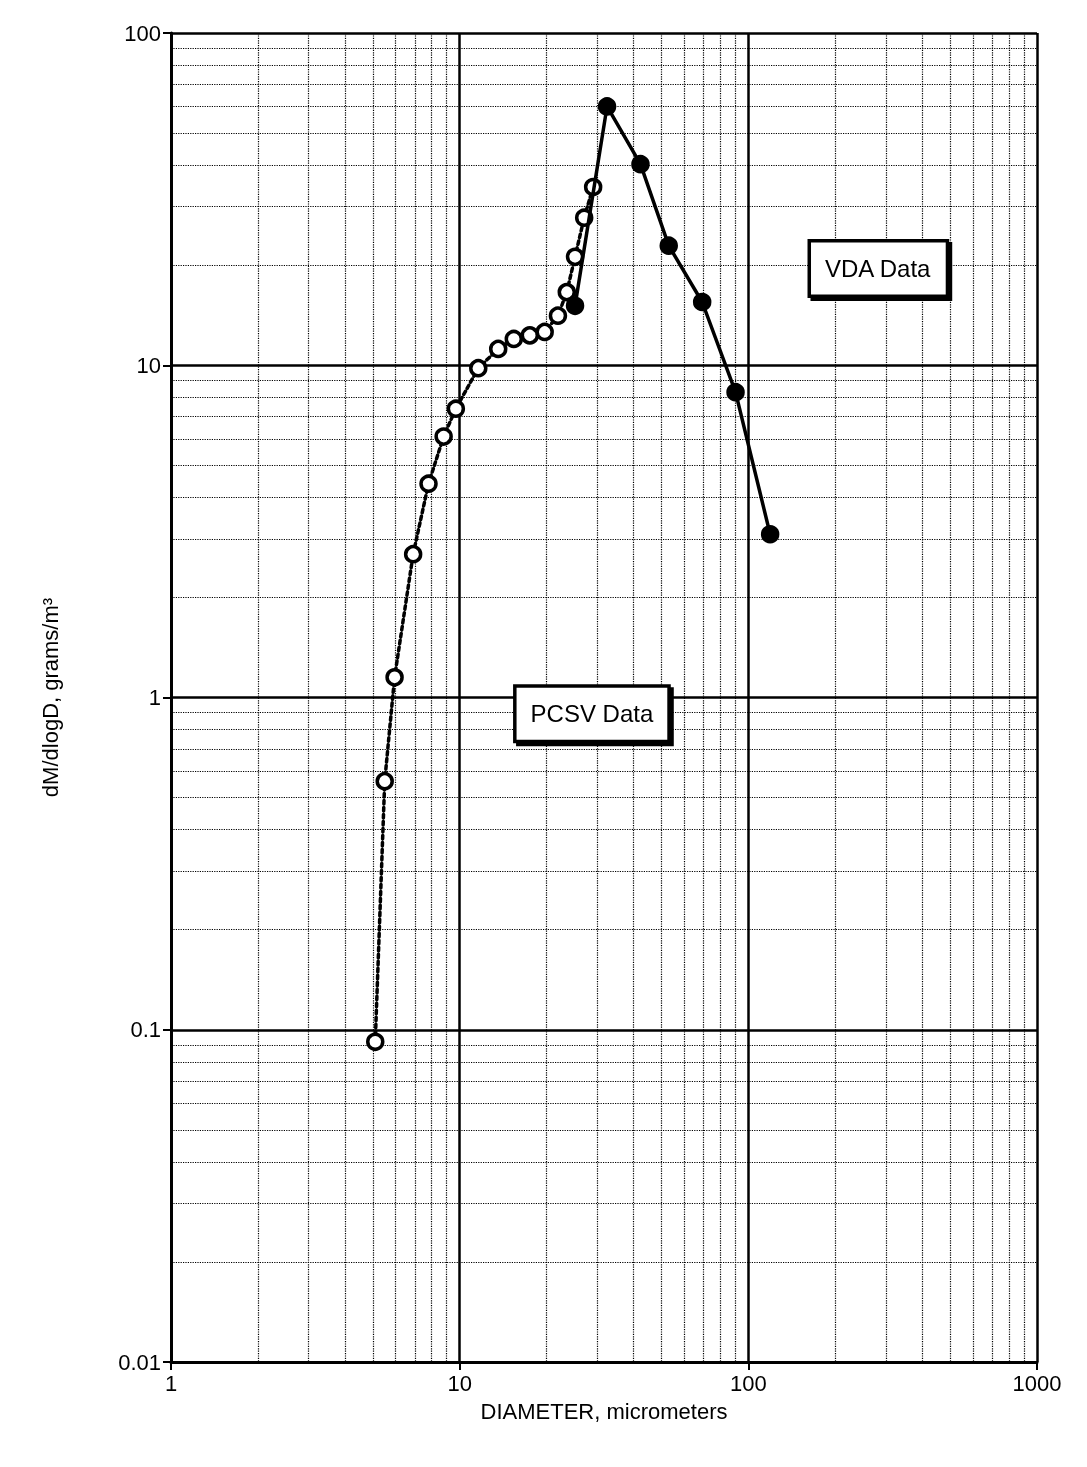  Describe the element at coordinates (604, 1411) in the screenshot. I see `x-axis-title: DIAMETER, micrometers` at that location.